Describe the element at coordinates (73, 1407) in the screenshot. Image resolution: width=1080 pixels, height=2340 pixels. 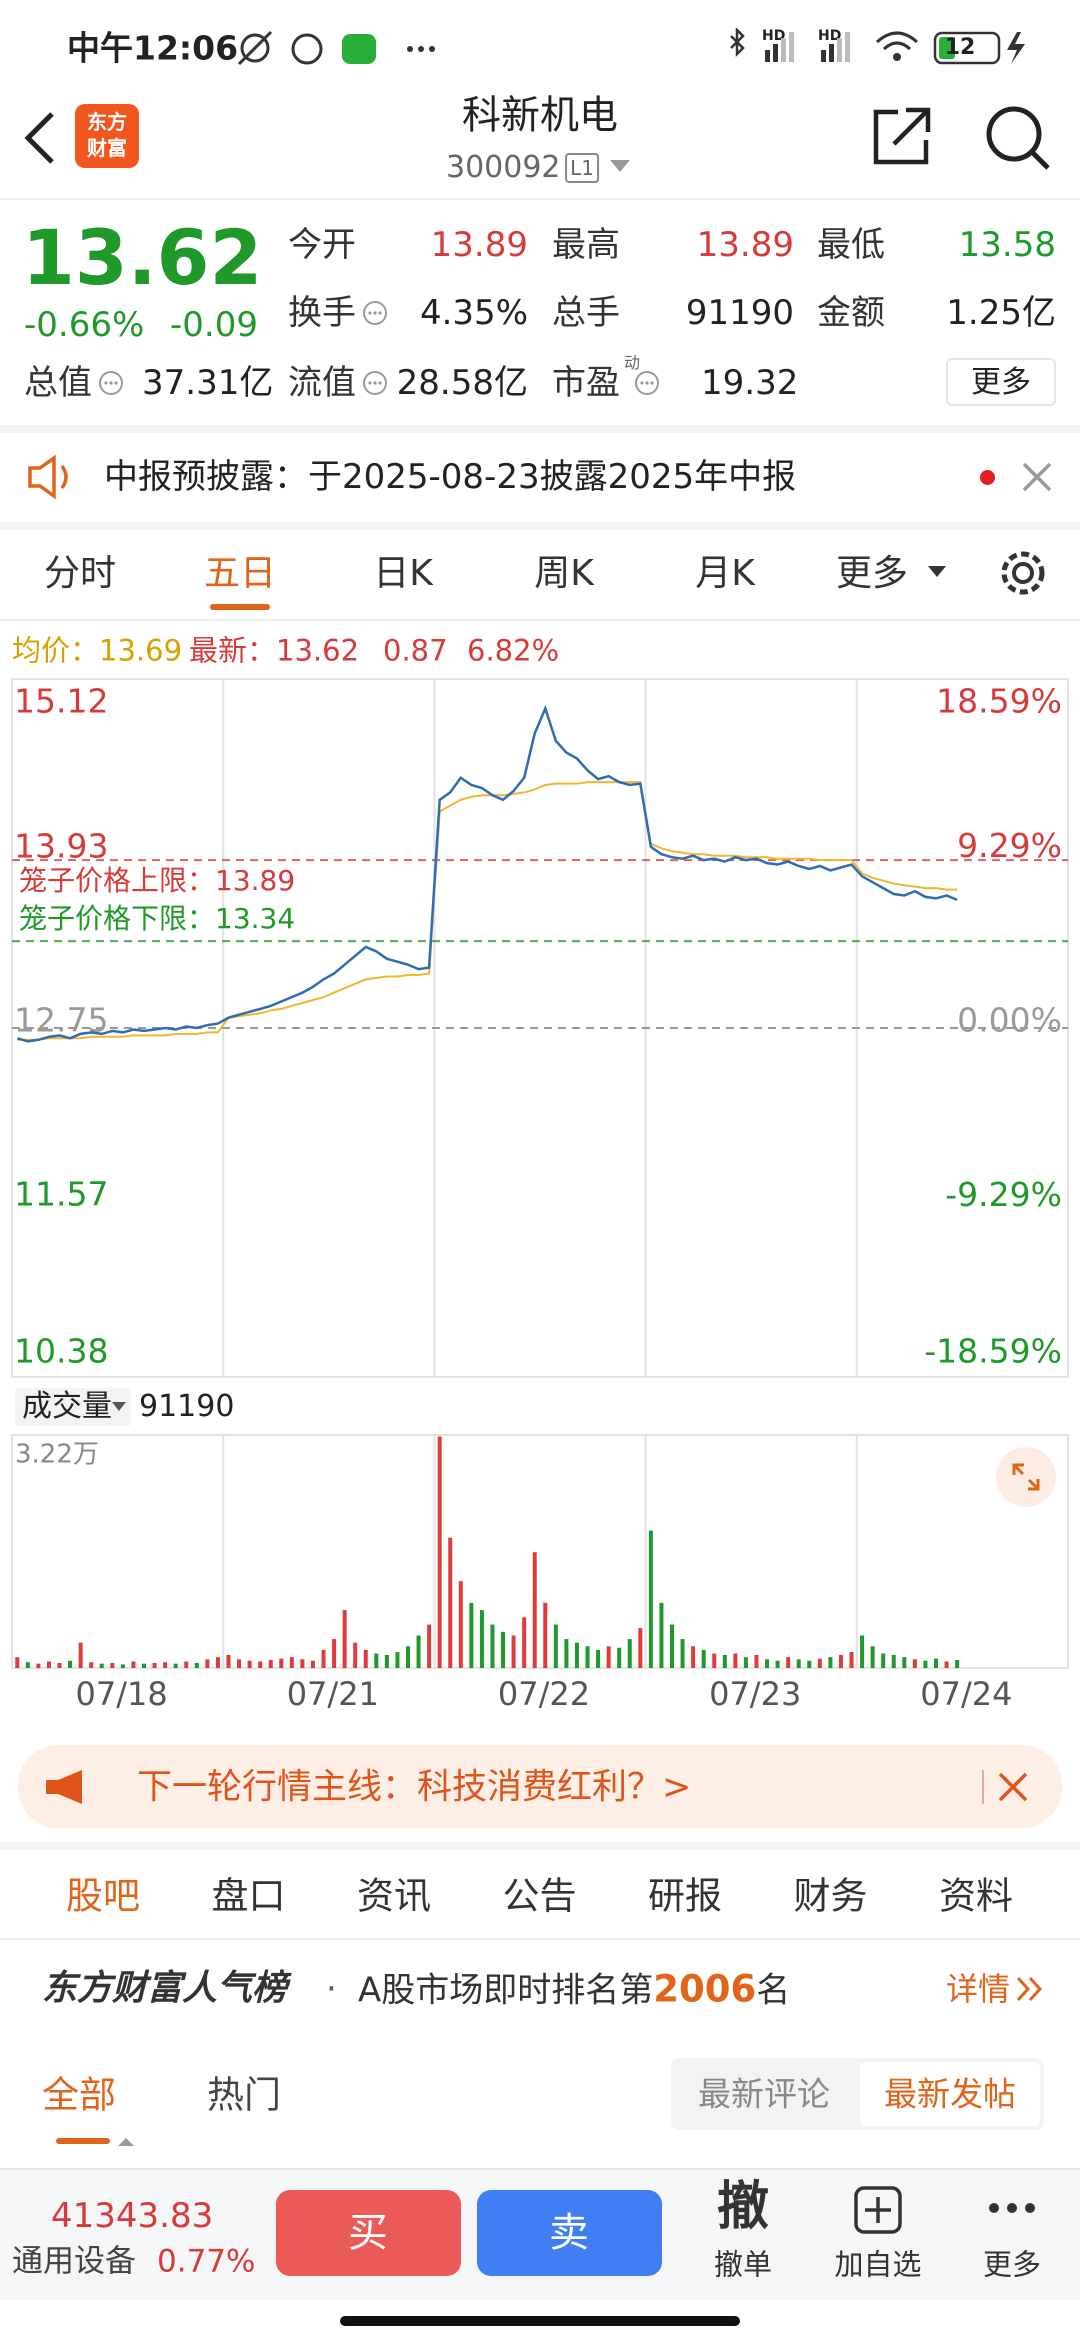
I see `volume-selector` at that location.